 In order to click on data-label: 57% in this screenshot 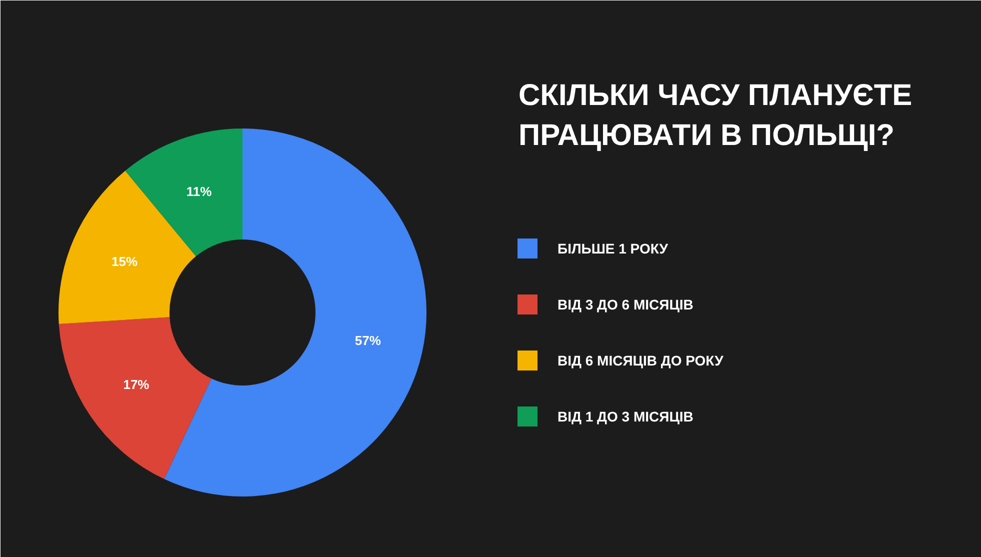, I will do `click(368, 340)`.